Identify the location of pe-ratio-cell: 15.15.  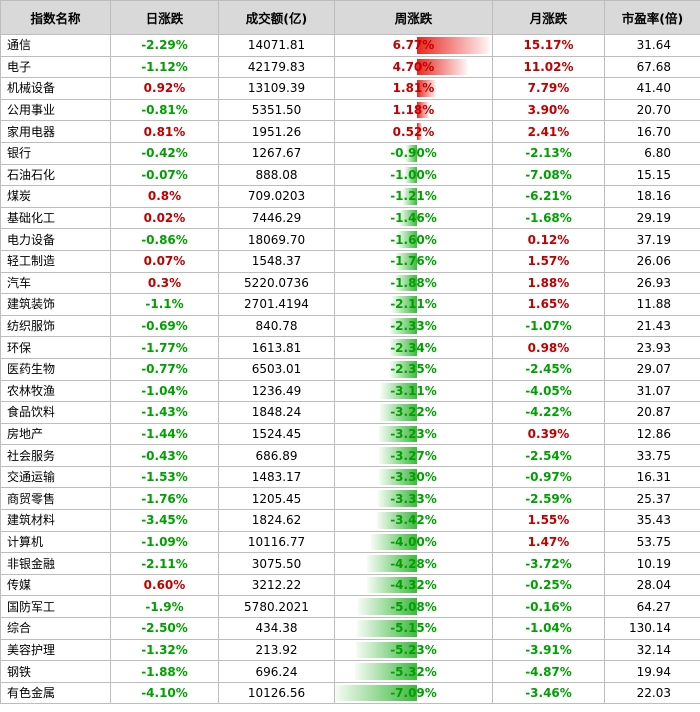
(652, 175).